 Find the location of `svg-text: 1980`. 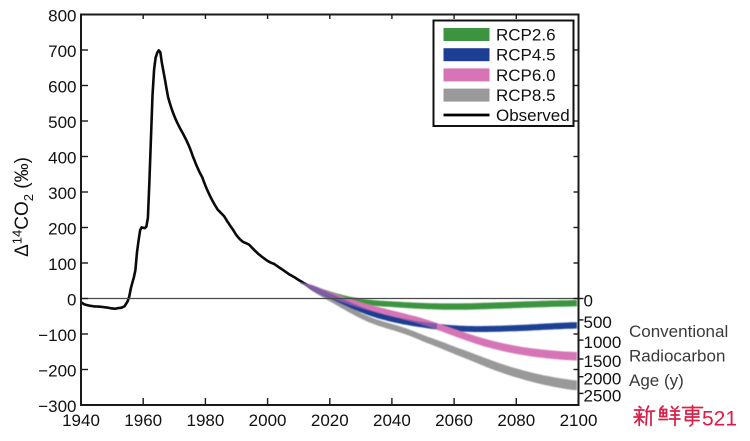

svg-text: 1980 is located at coordinates (205, 420).